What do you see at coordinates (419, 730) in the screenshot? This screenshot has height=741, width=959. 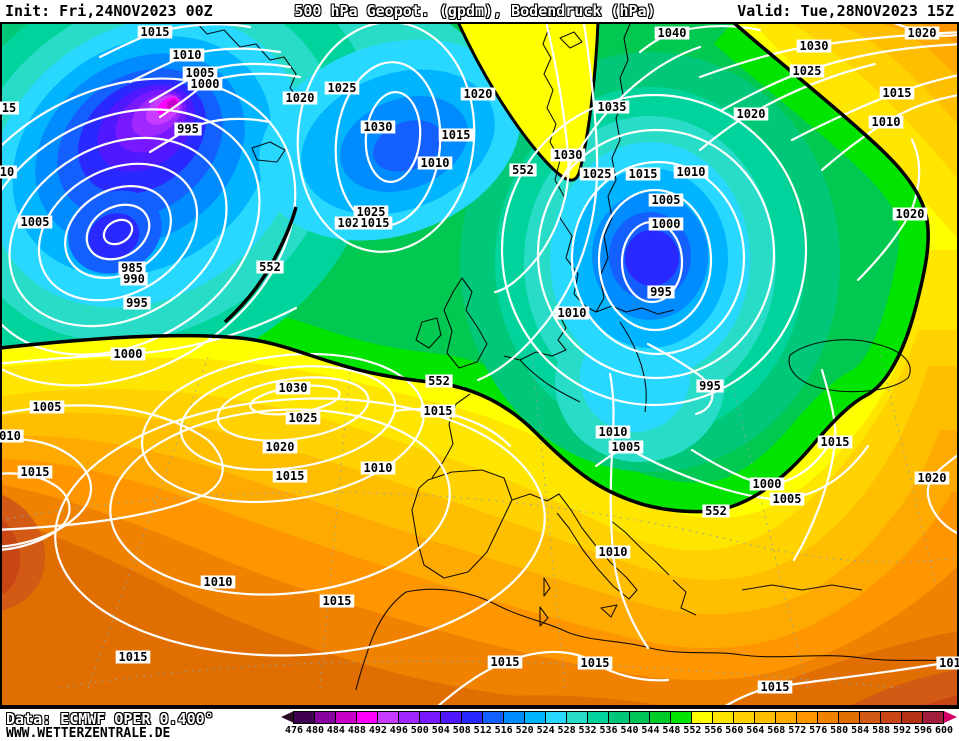 I see `legend-tick-label: 500` at bounding box center [419, 730].